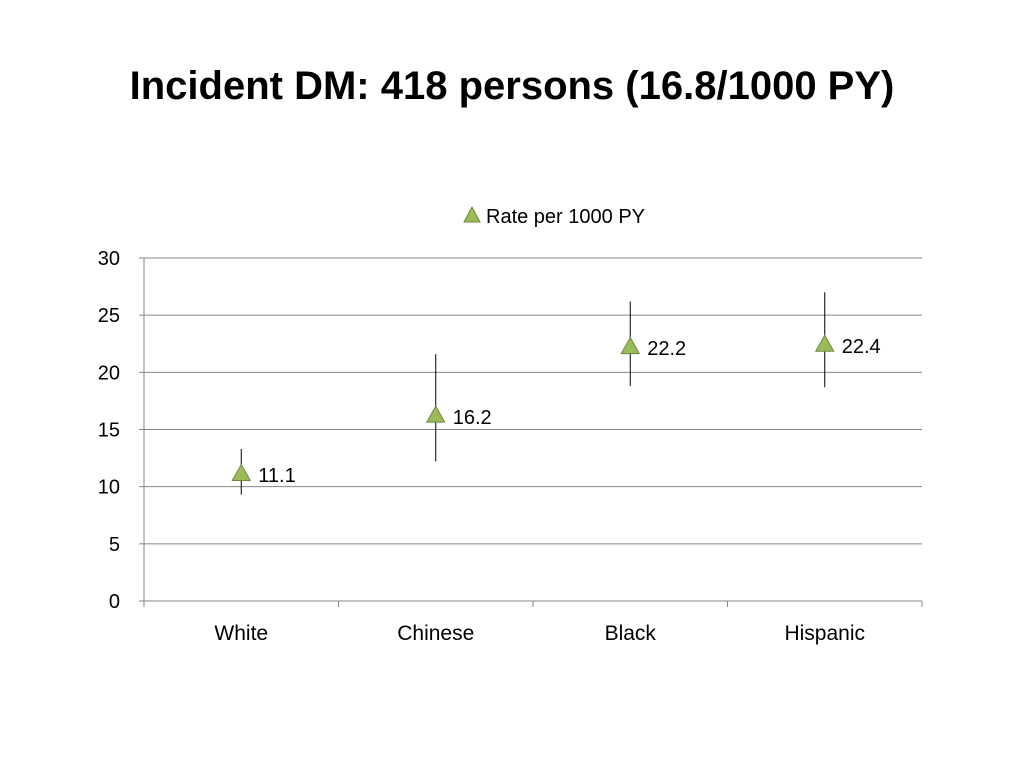  Describe the element at coordinates (109, 431) in the screenshot. I see `y-tick-label: 15` at that location.